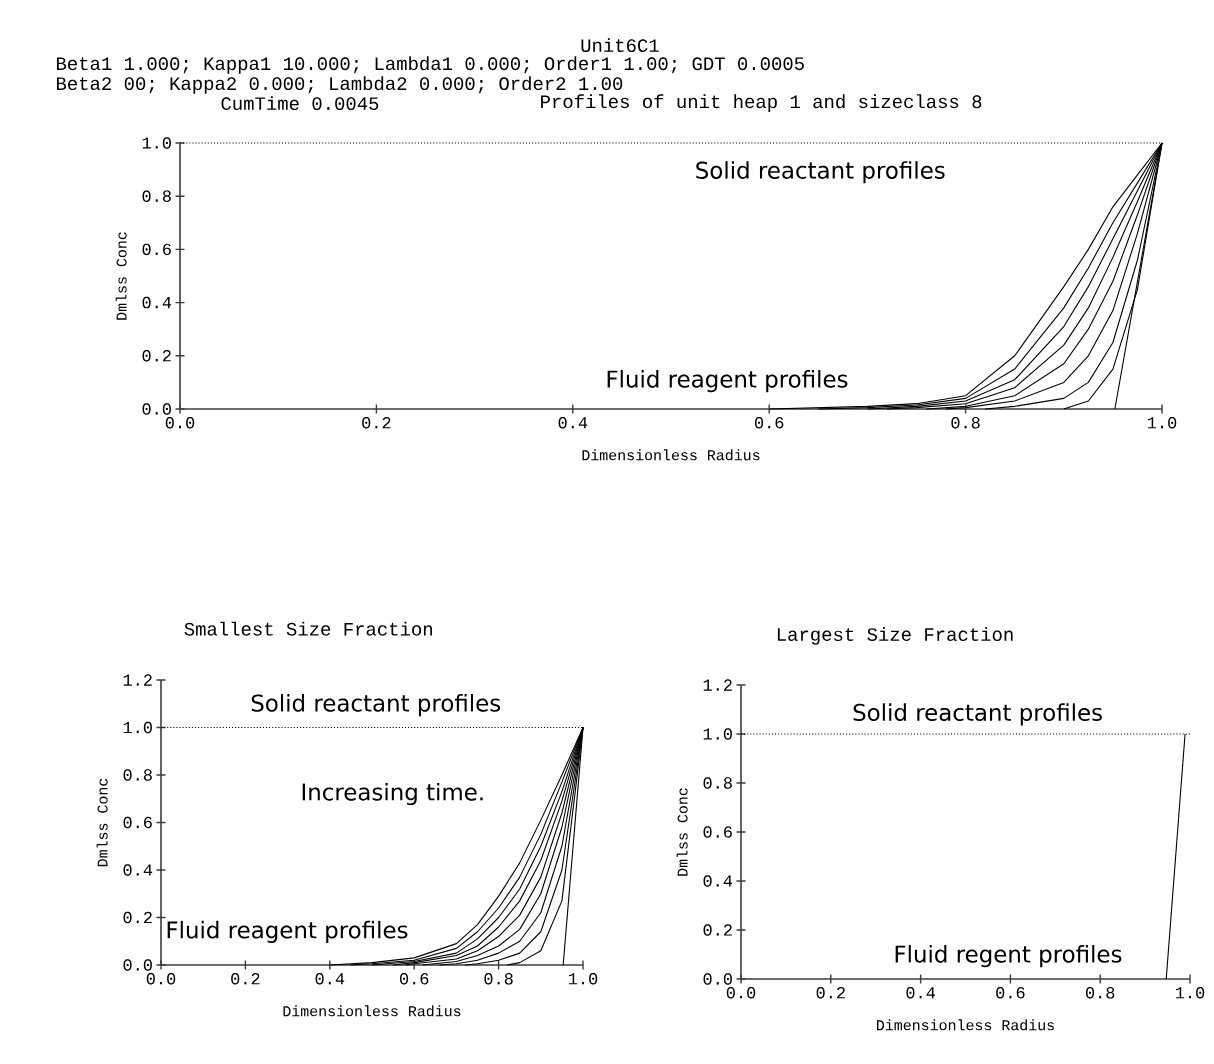 This screenshot has width=1214, height=1064. What do you see at coordinates (1008, 956) in the screenshot?
I see `annotation: Fluid regent profiles` at bounding box center [1008, 956].